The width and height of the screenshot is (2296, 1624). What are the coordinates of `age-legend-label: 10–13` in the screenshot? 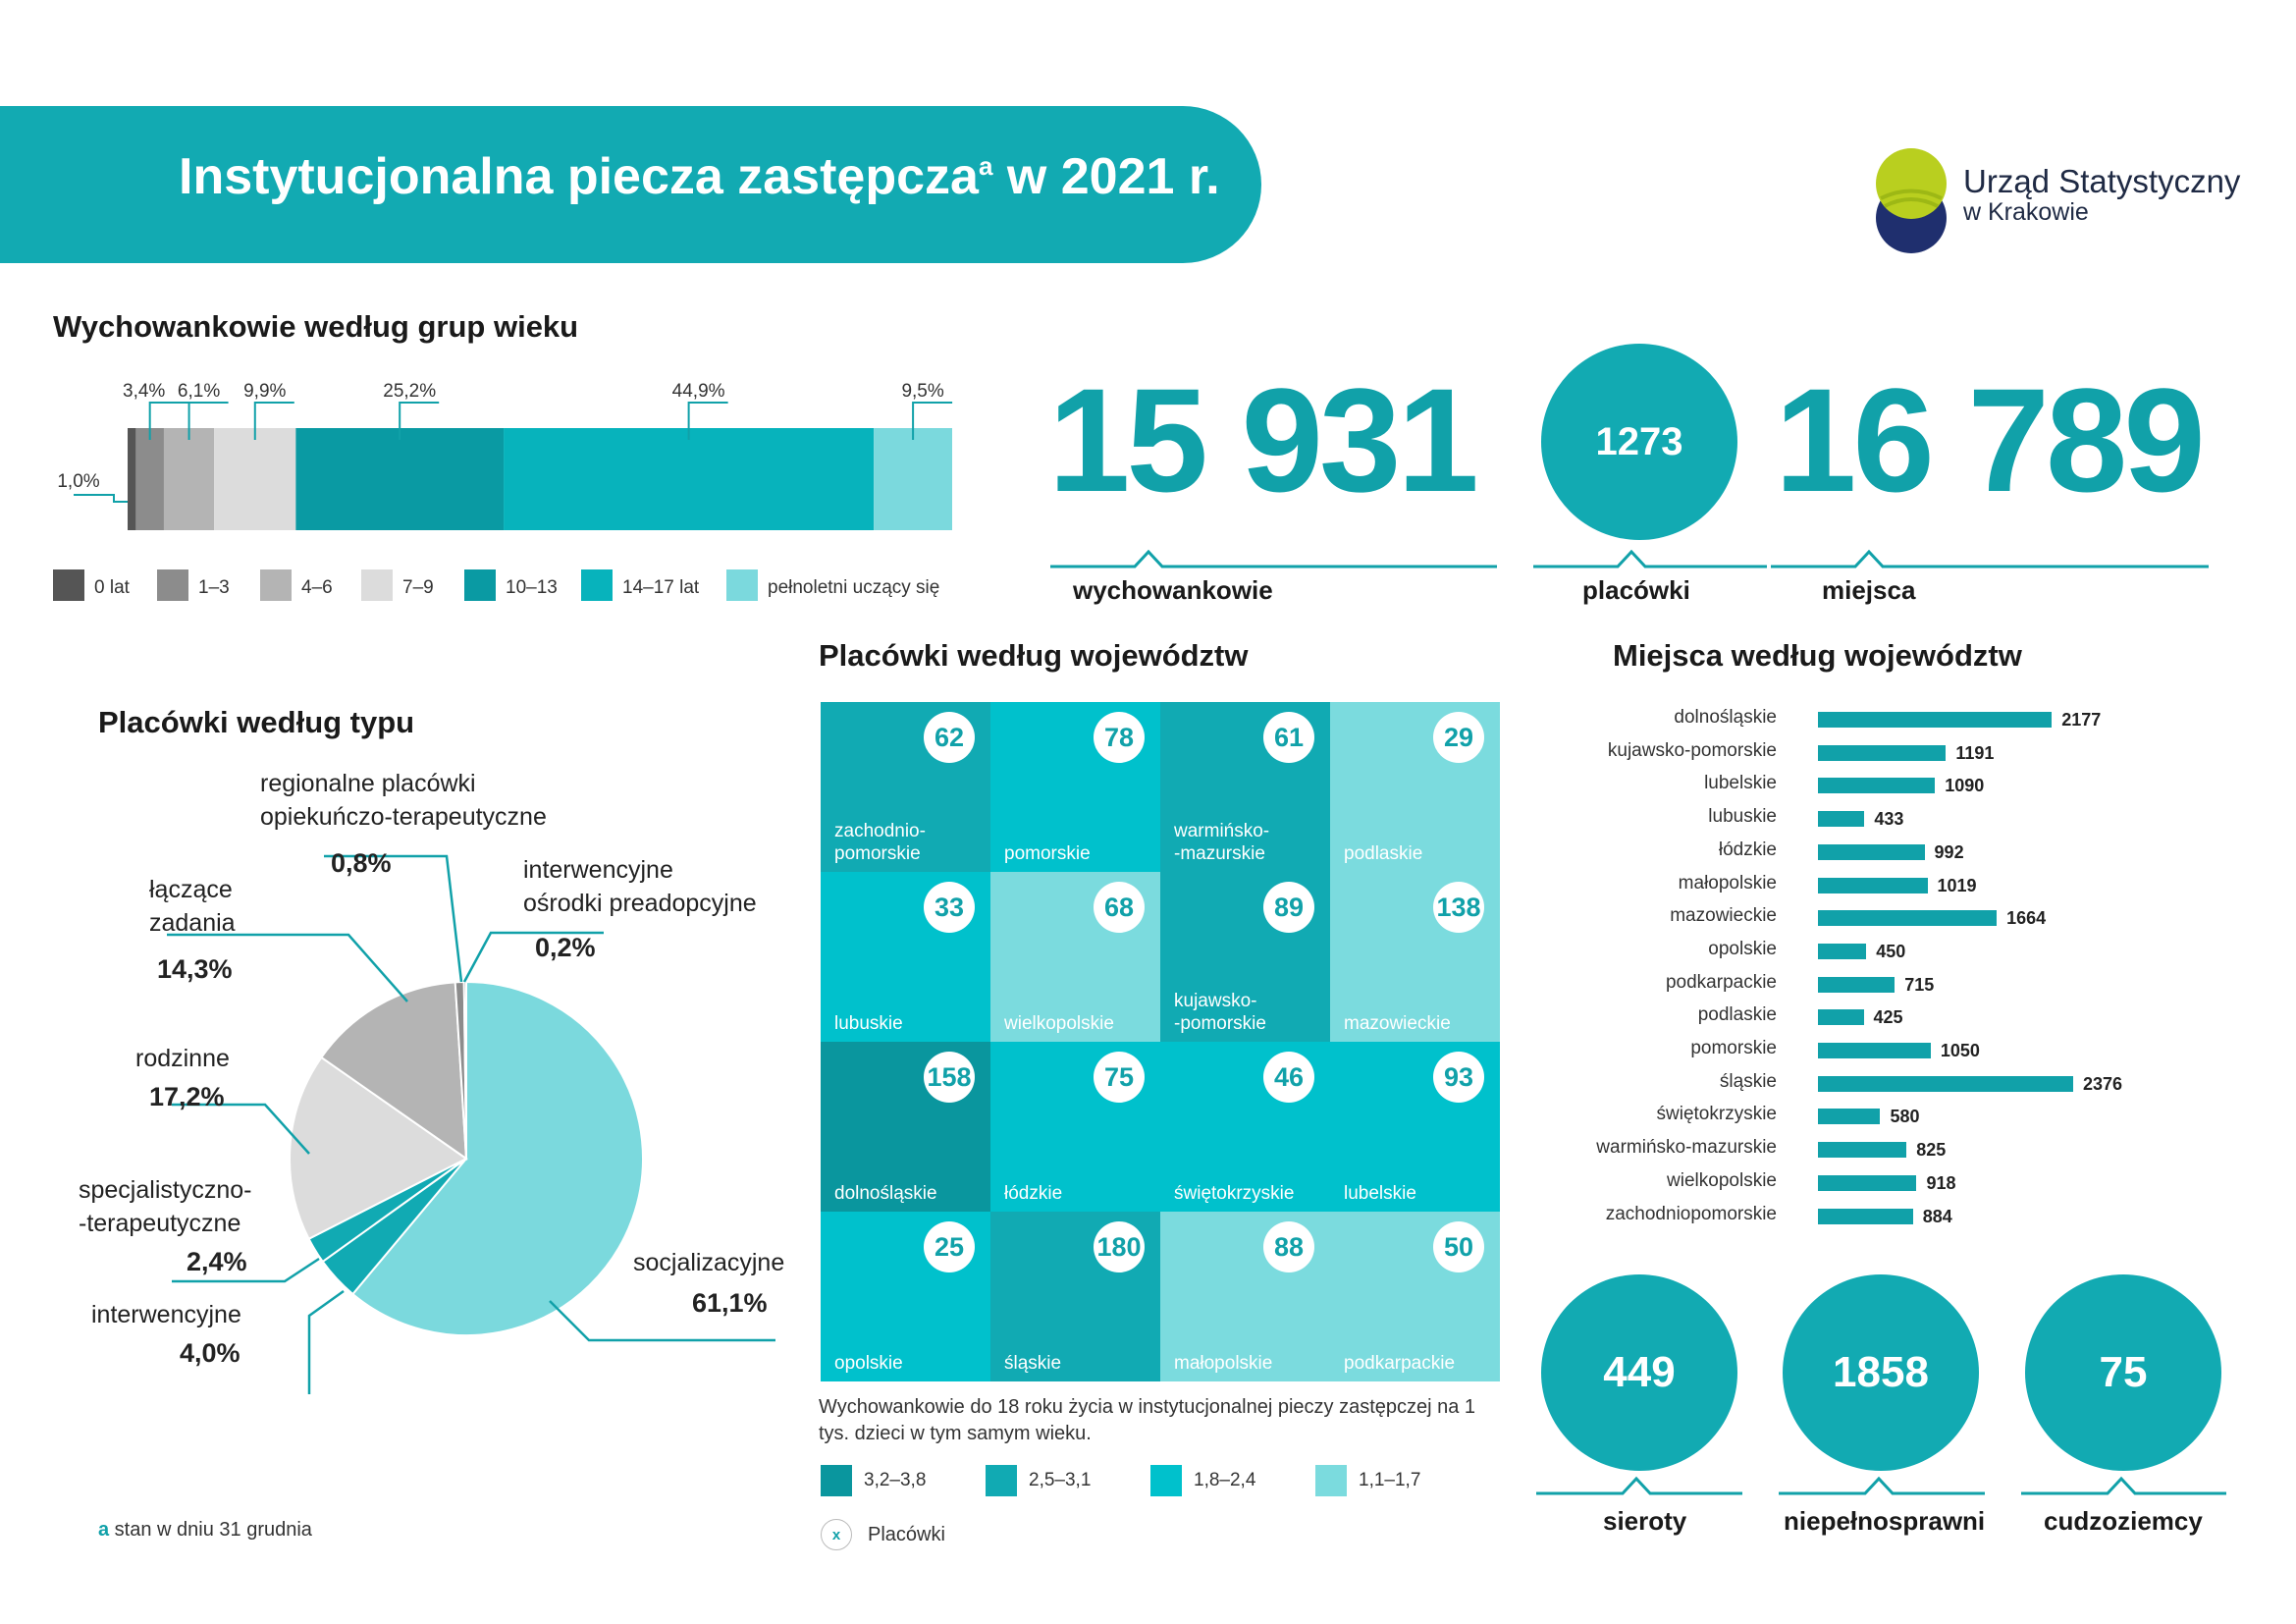 It's located at (532, 587).